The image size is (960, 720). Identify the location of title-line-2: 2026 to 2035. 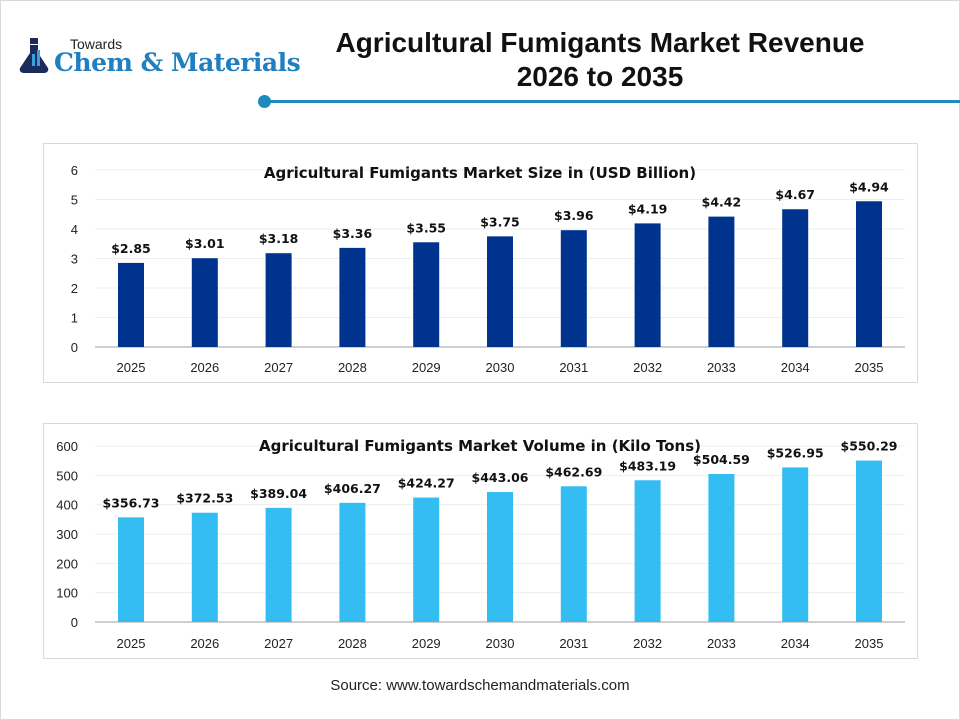
(600, 76).